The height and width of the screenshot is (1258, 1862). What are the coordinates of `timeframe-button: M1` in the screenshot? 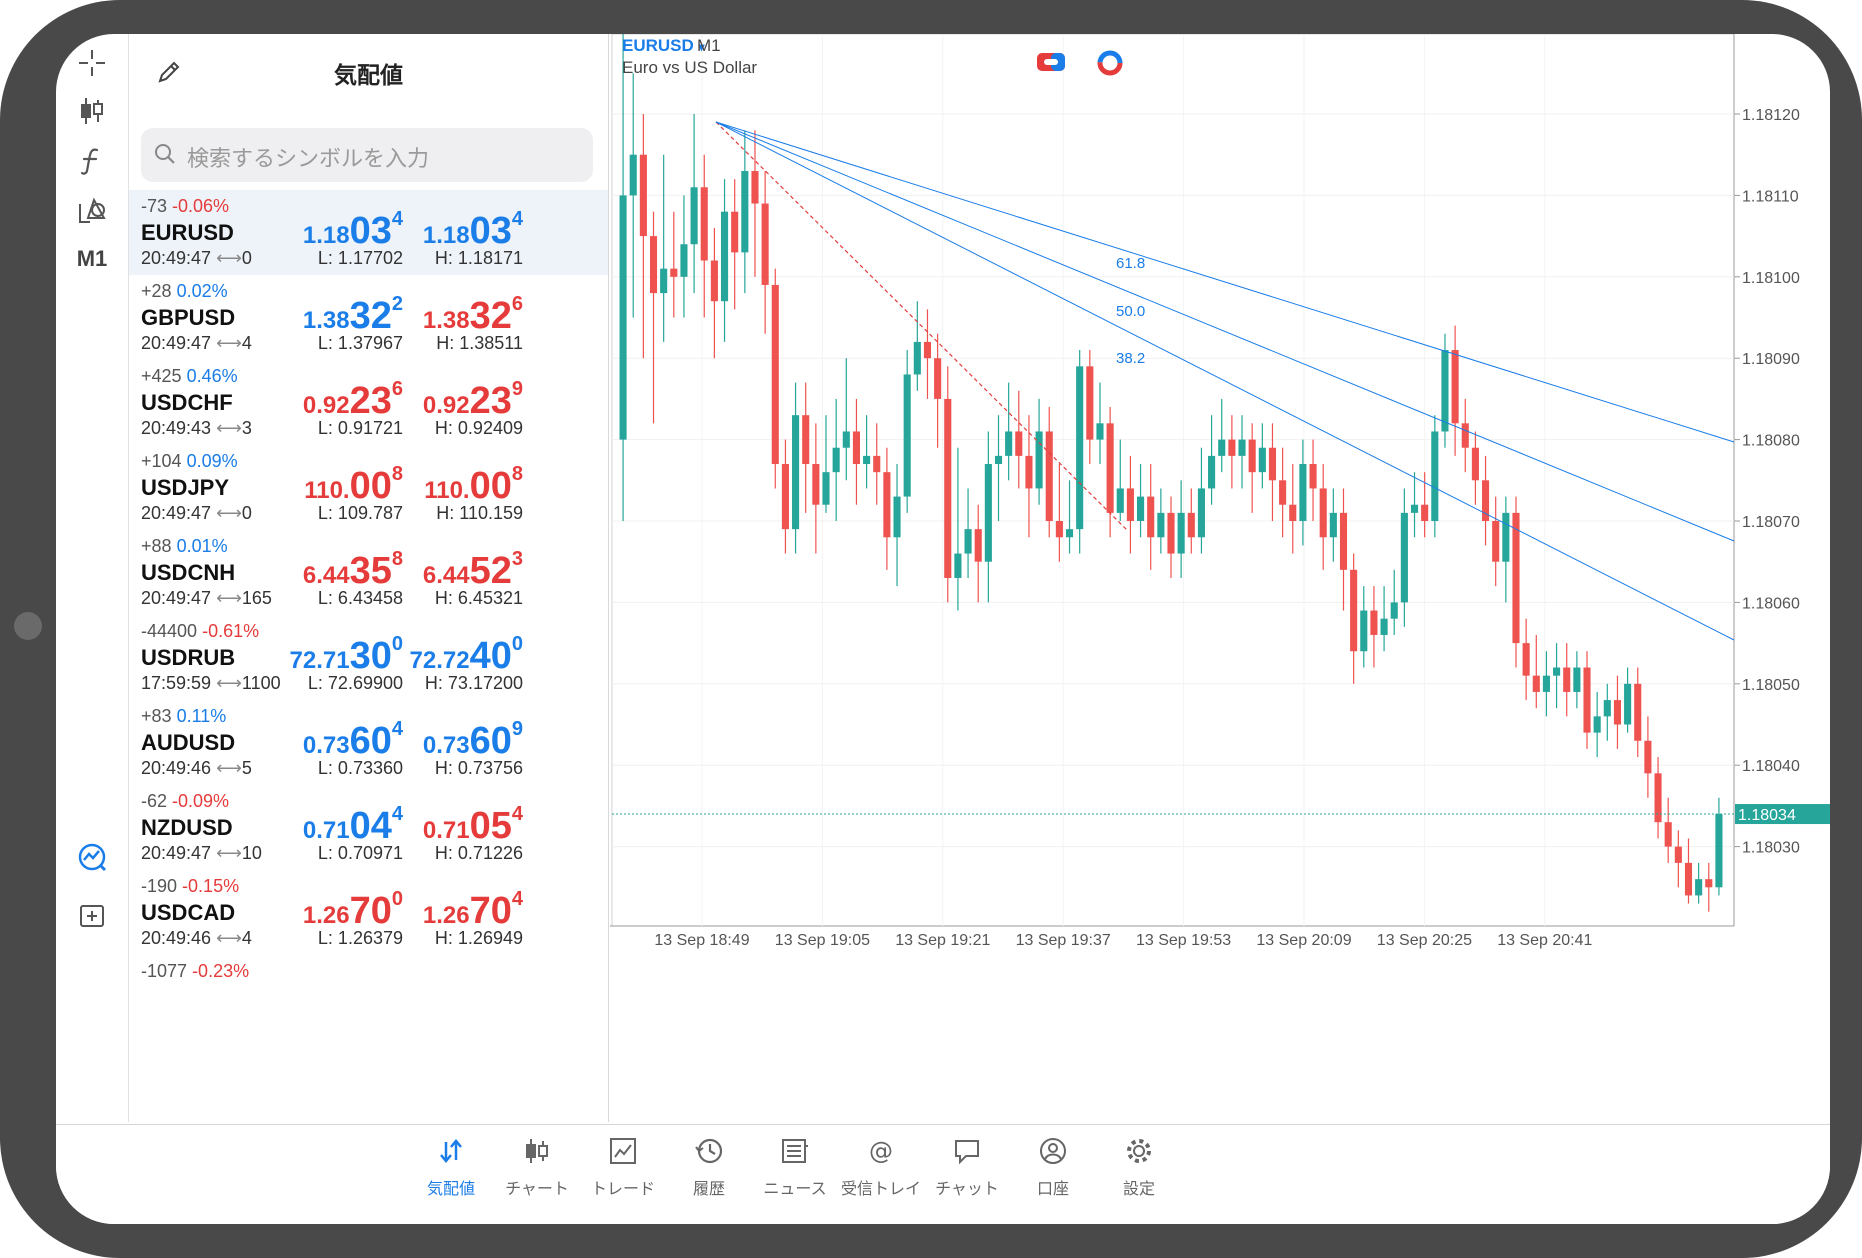 It's located at (92, 258).